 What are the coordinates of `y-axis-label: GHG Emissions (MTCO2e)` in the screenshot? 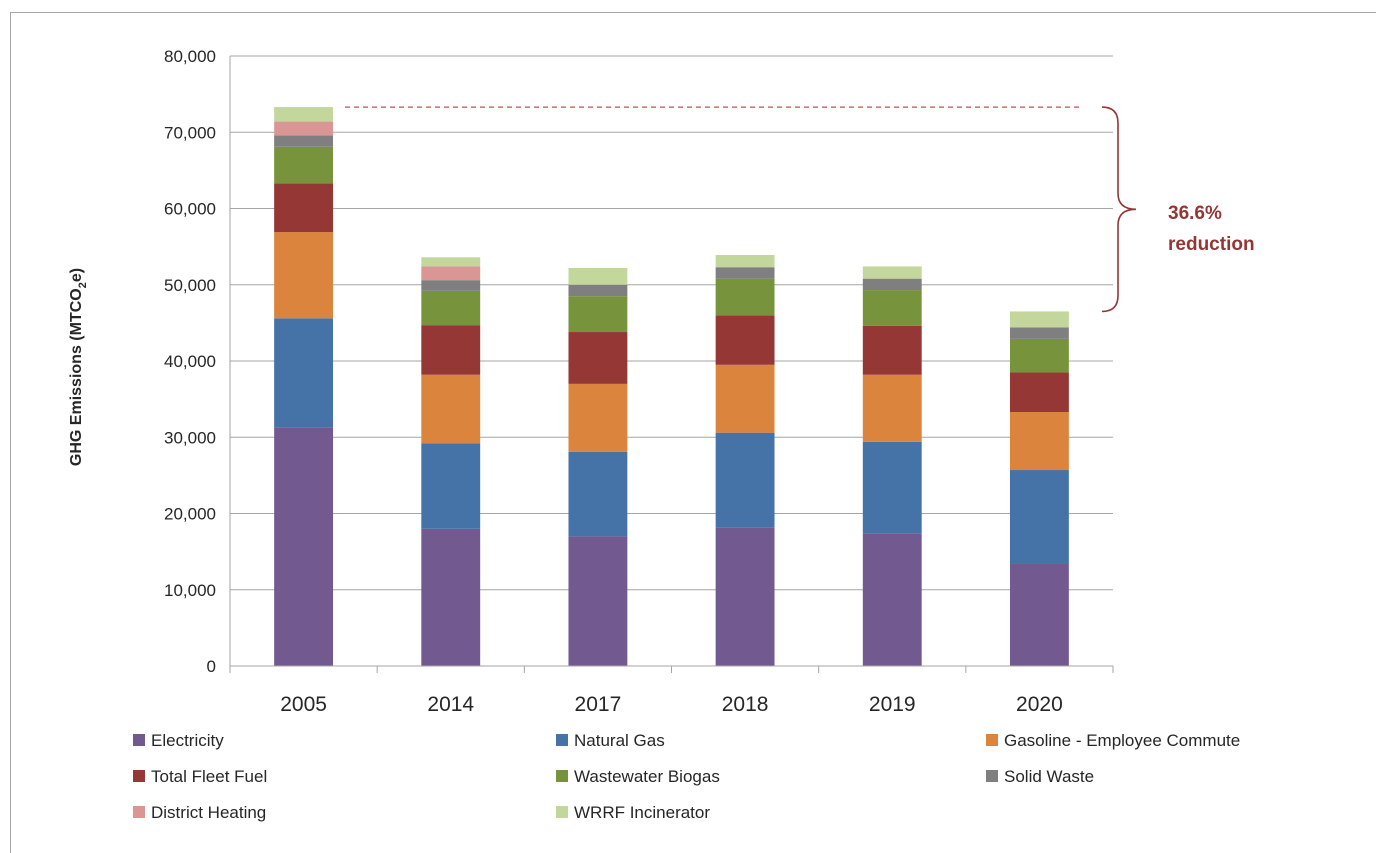 It's located at (78, 367).